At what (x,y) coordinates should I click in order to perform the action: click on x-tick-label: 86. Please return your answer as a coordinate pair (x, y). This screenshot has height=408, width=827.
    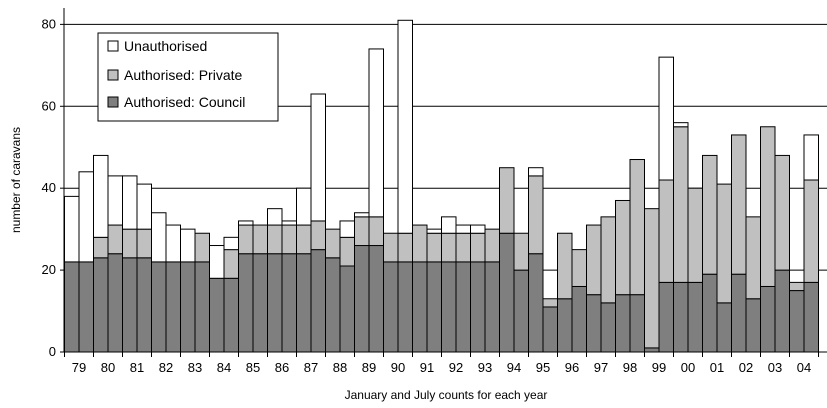
    Looking at the image, I should click on (282, 367).